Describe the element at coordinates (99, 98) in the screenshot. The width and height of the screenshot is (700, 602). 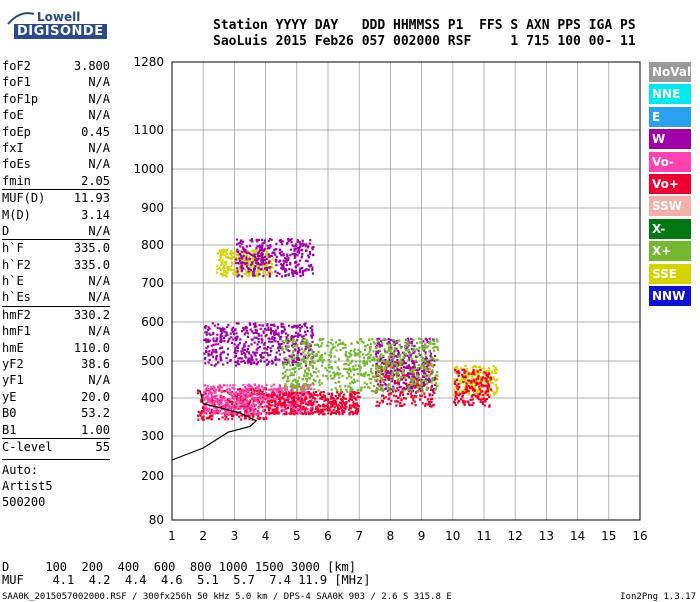
I see `param-value: N/A` at that location.